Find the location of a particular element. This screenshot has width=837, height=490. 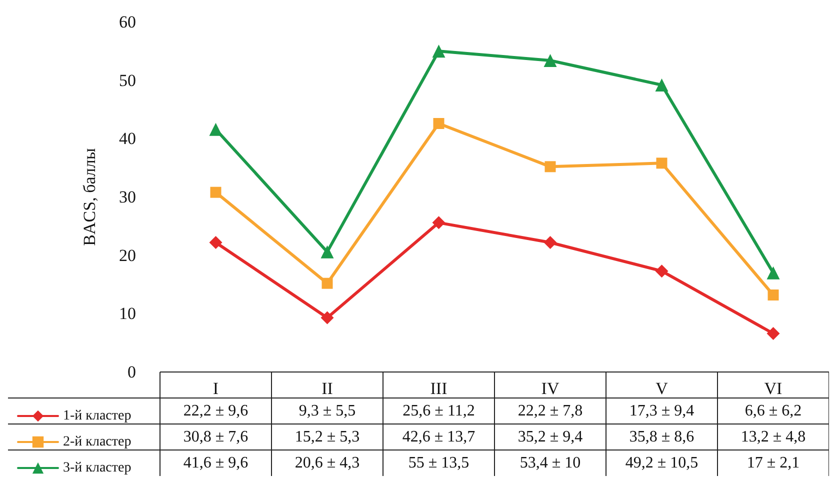

data-label: 13,2 ± 4,8 is located at coordinates (773, 437).